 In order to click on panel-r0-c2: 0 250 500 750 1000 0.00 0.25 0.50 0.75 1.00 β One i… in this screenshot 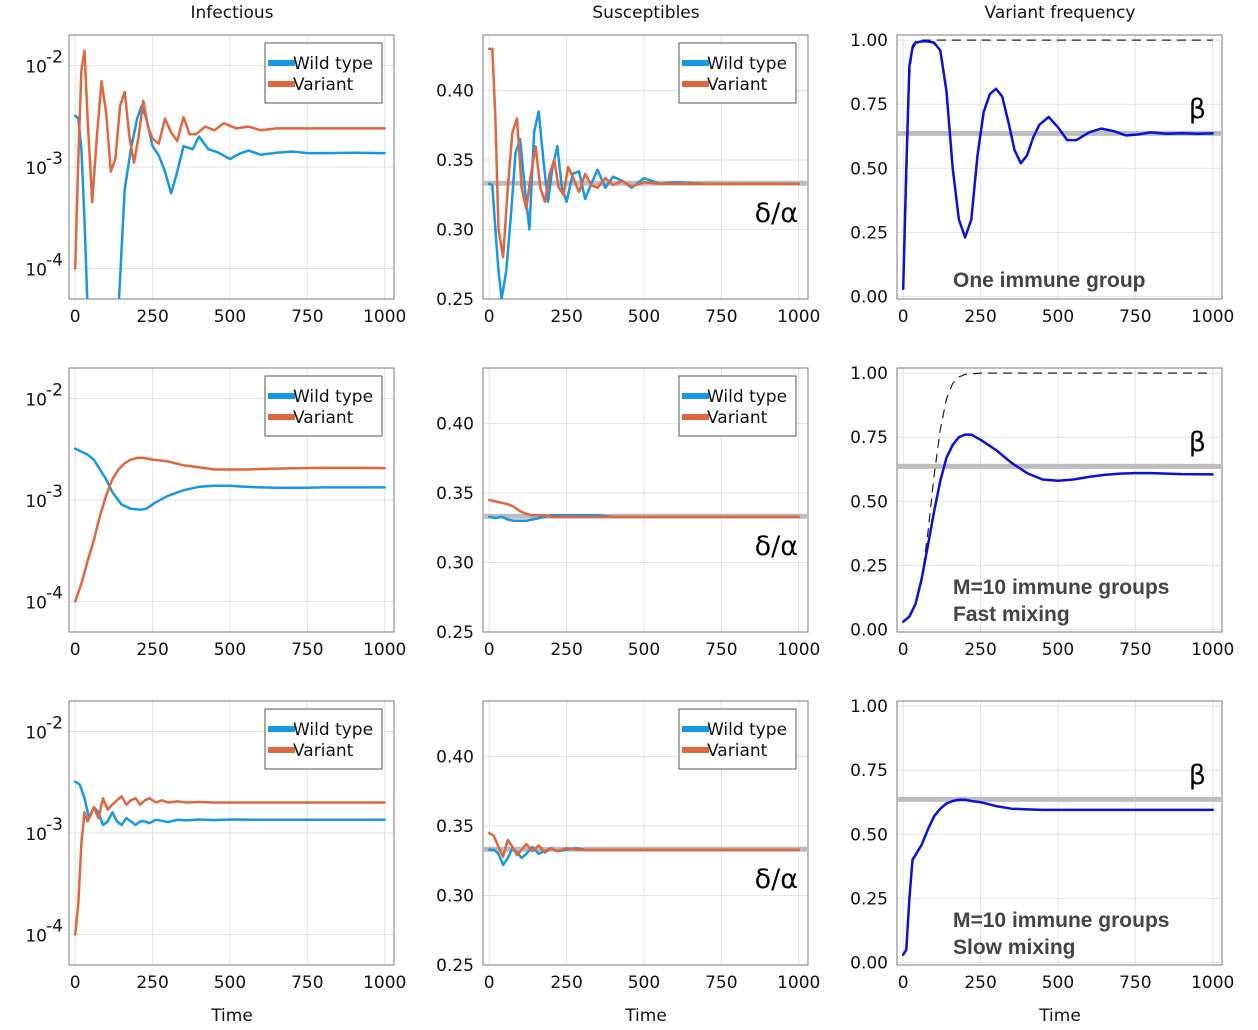, I will do `click(1042, 179)`.